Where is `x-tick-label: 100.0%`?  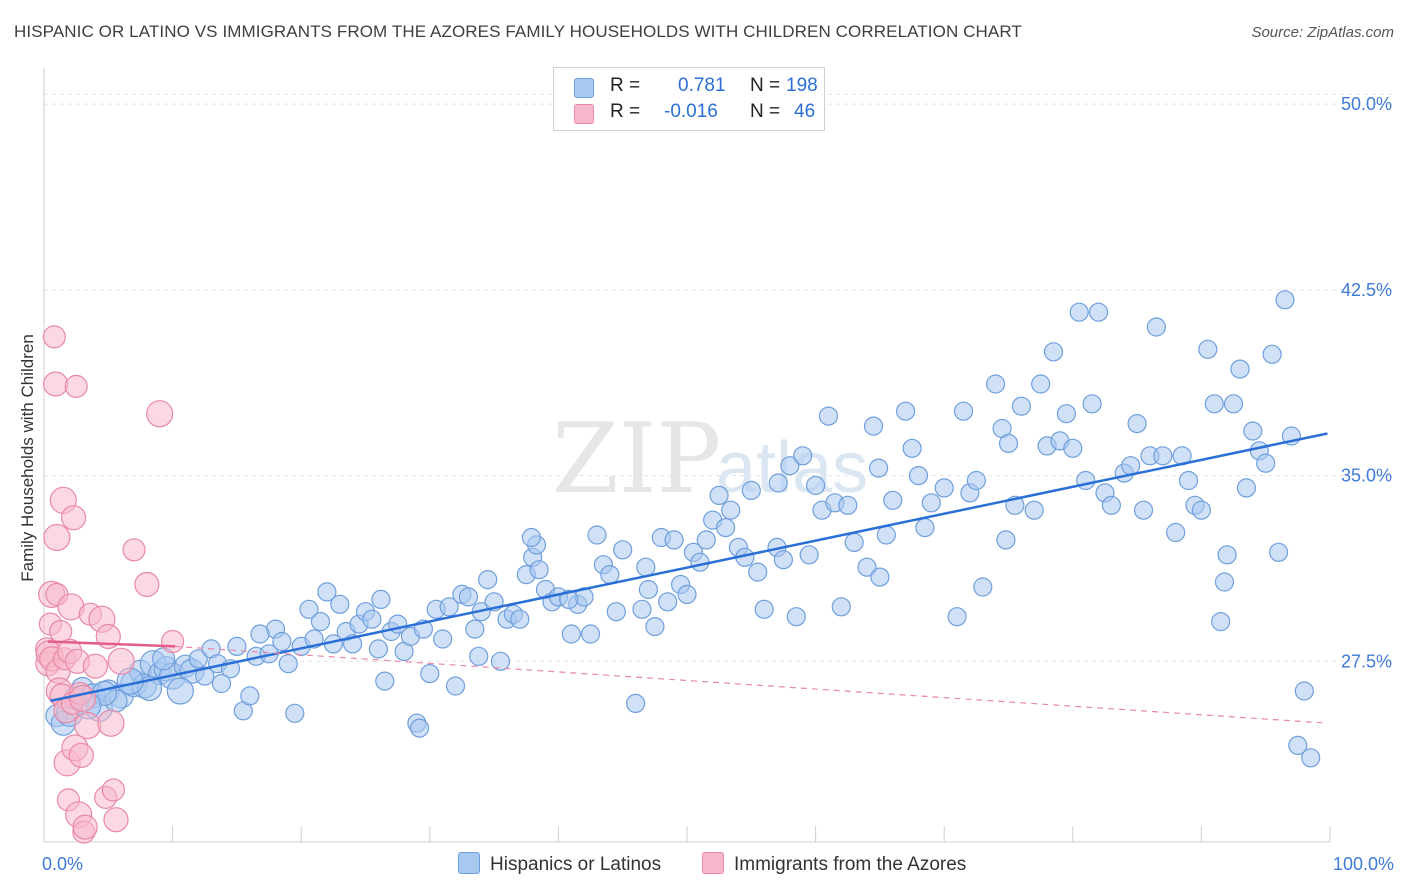
x-tick-label: 100.0% is located at coordinates (1363, 864).